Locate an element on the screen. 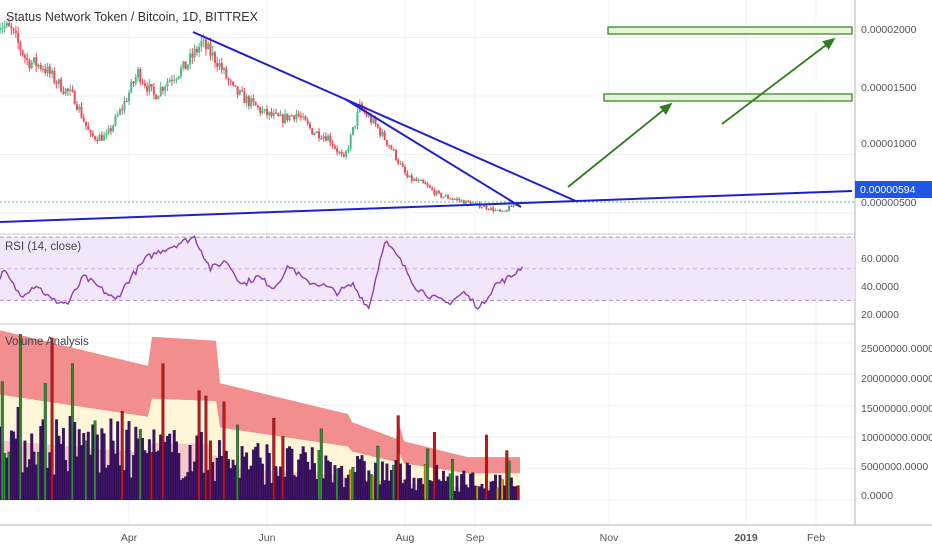  target-box-lower is located at coordinates (728, 97).